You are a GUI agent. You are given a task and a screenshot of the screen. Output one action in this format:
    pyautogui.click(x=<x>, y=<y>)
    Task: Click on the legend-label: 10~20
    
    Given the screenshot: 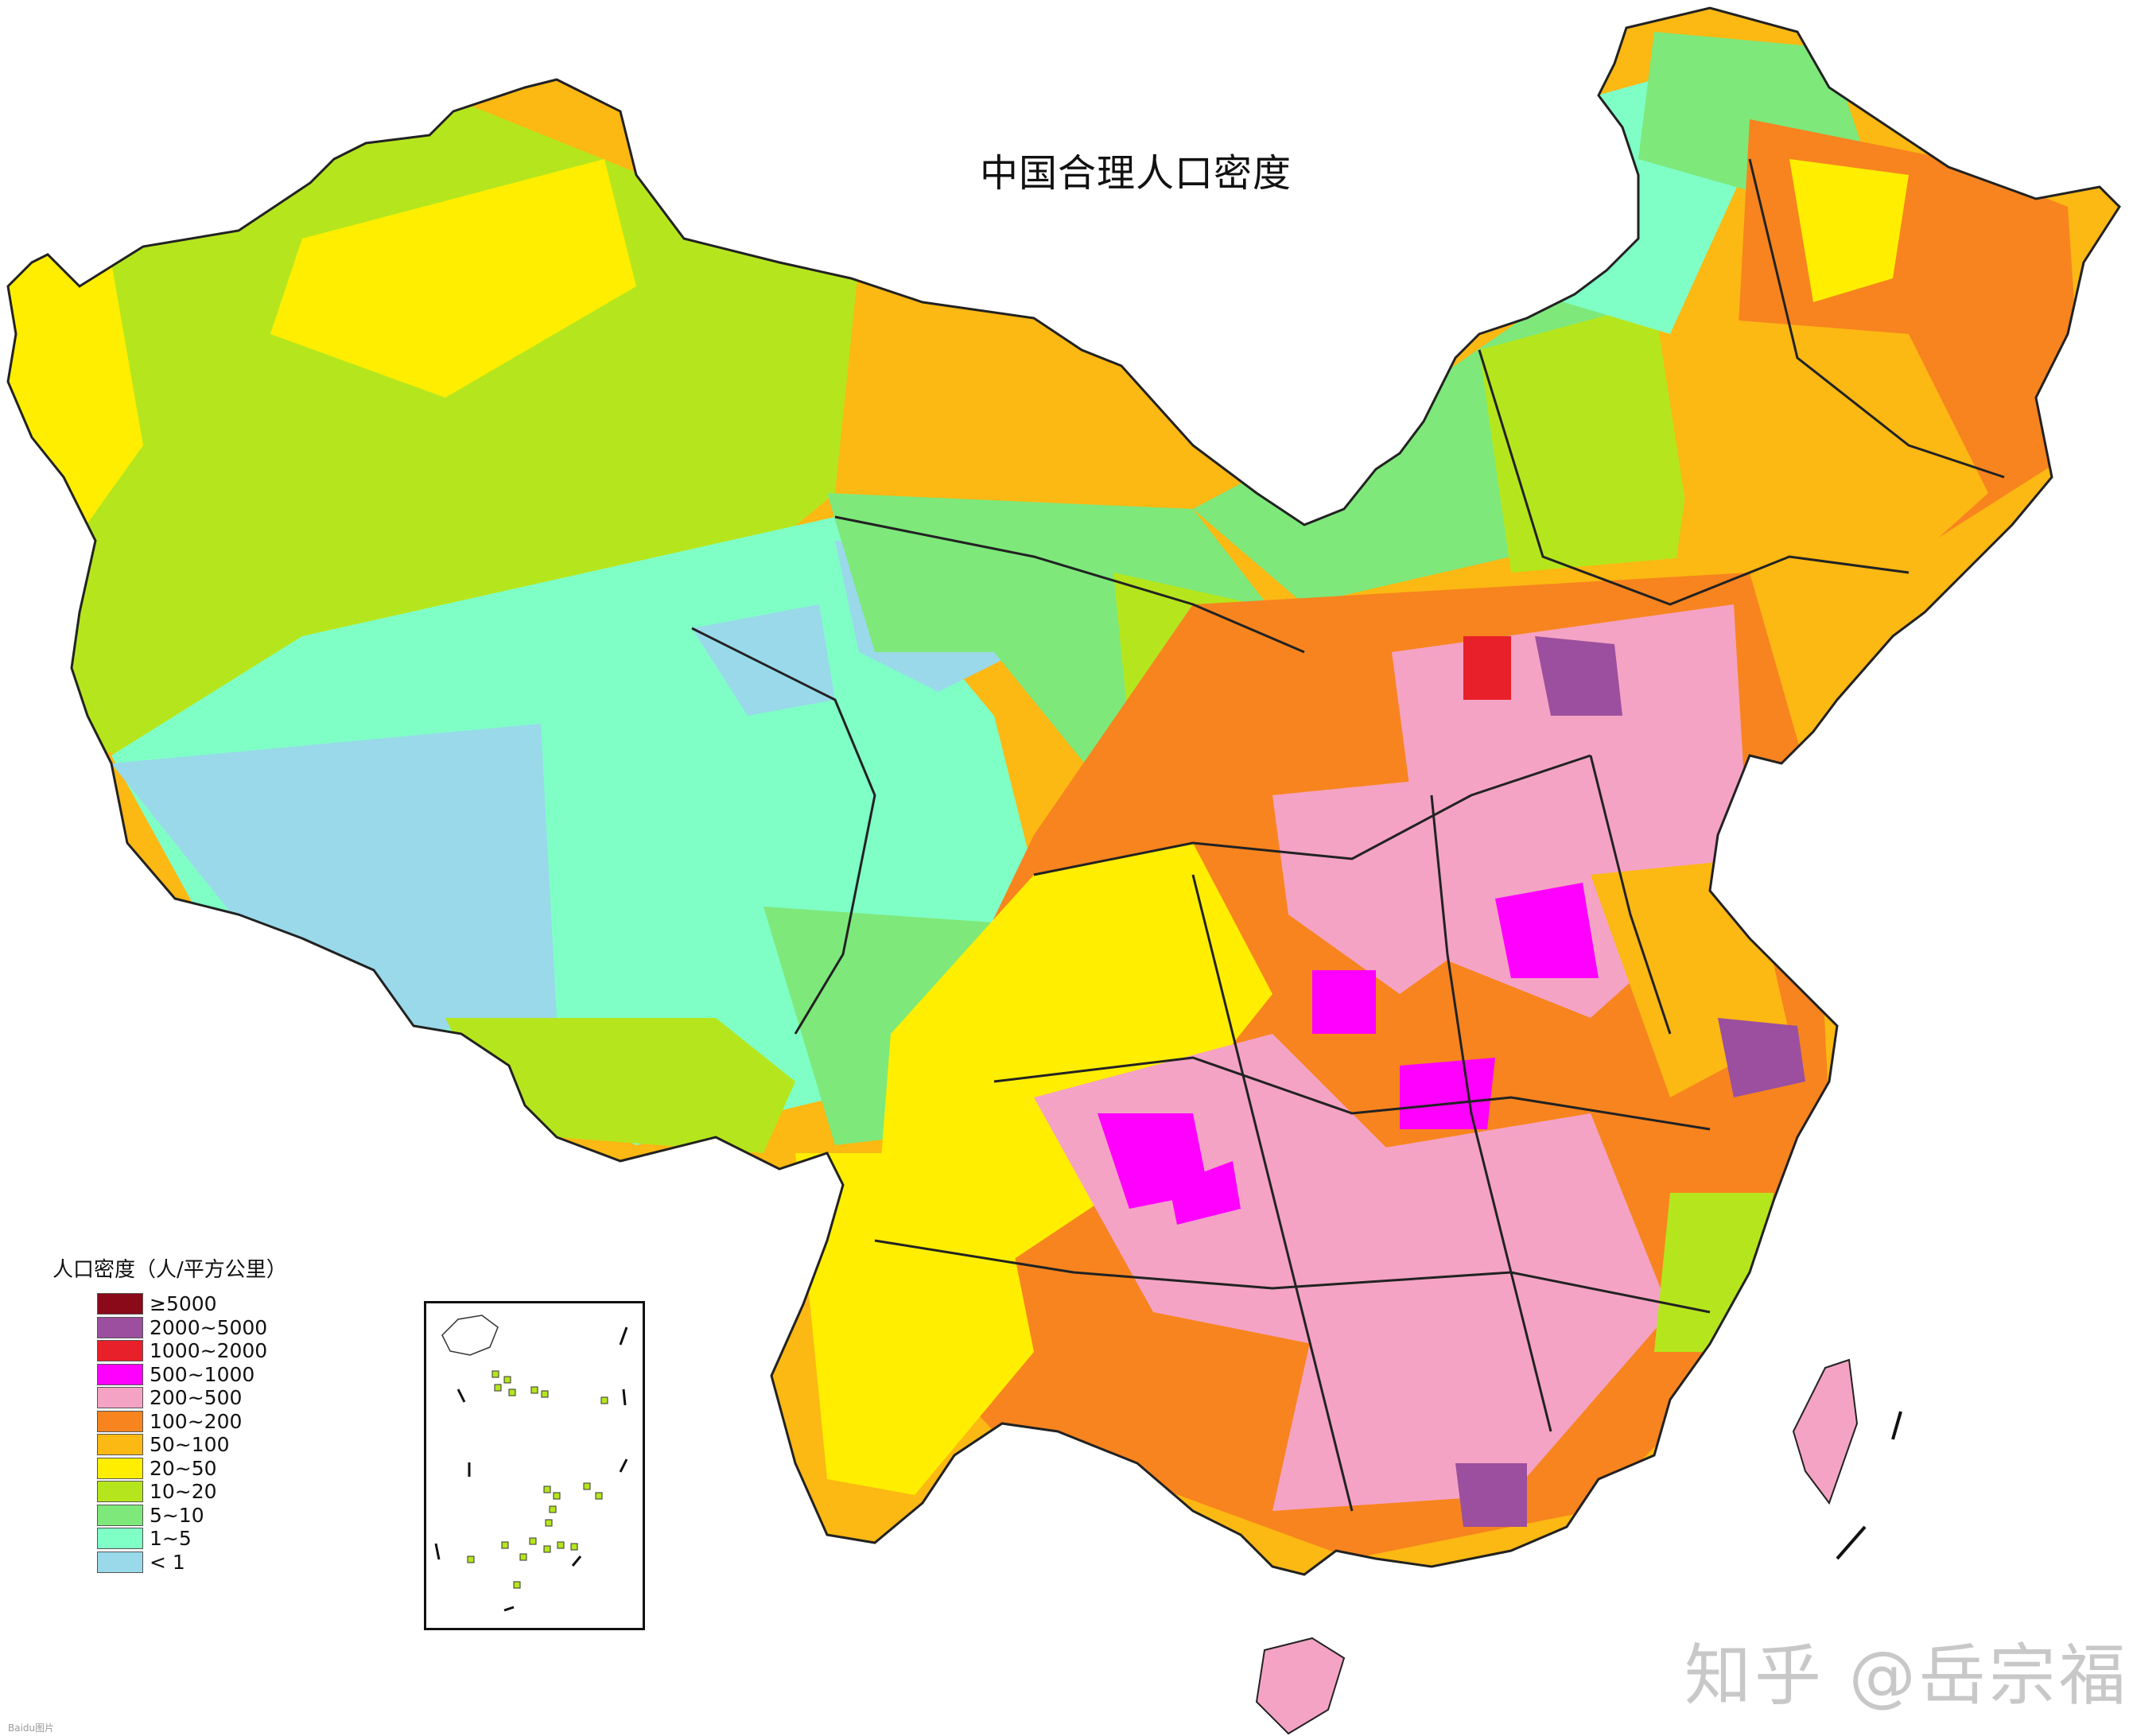 What is the action you would take?
    pyautogui.click(x=183, y=1492)
    